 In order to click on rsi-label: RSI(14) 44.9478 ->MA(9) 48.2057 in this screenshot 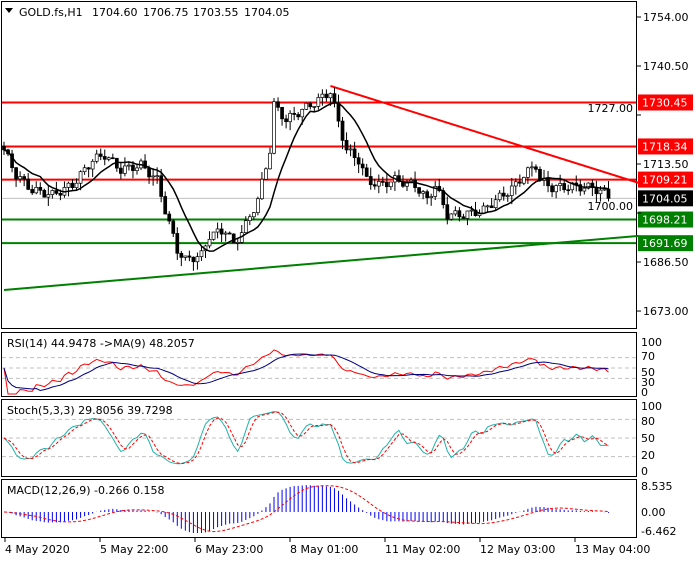, I will do `click(101, 343)`.